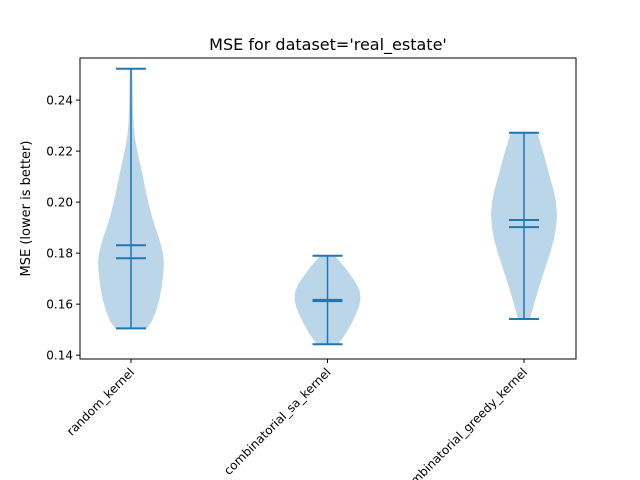 The height and width of the screenshot is (480, 640). What do you see at coordinates (59, 152) in the screenshot?
I see `y-tick-label: 0.22` at bounding box center [59, 152].